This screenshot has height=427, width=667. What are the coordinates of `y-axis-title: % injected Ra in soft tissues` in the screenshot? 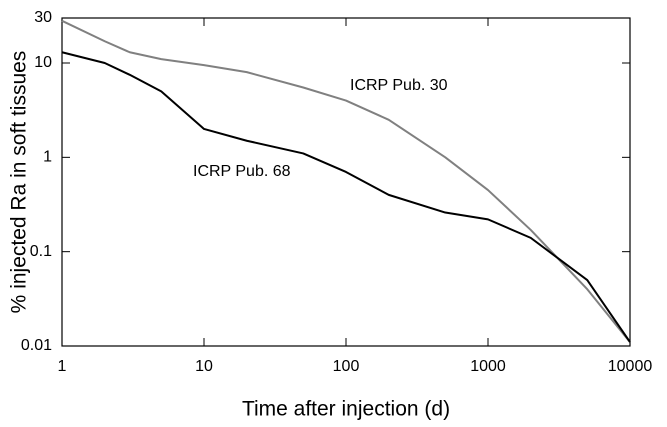 It's located at (19, 182).